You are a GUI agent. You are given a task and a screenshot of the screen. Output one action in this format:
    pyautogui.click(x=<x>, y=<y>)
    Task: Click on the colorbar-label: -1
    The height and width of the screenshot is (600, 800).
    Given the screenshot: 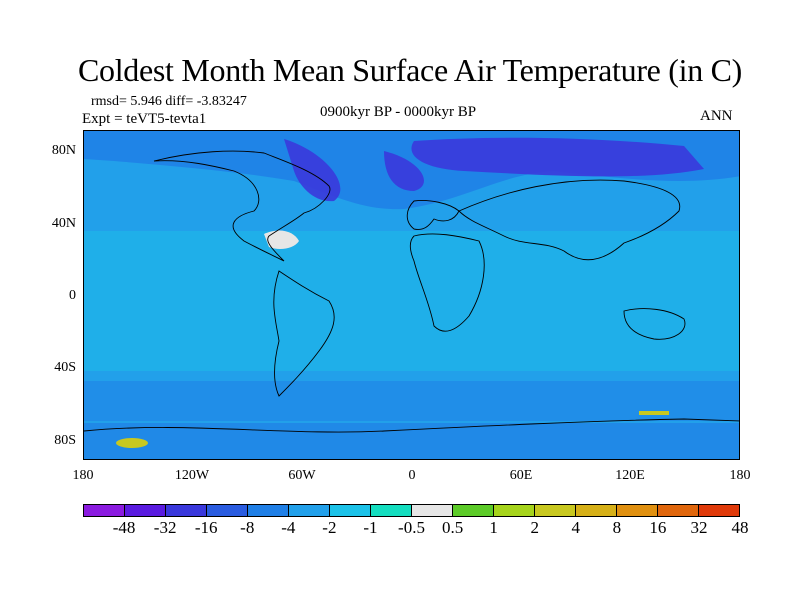 What is the action you would take?
    pyautogui.click(x=370, y=527)
    